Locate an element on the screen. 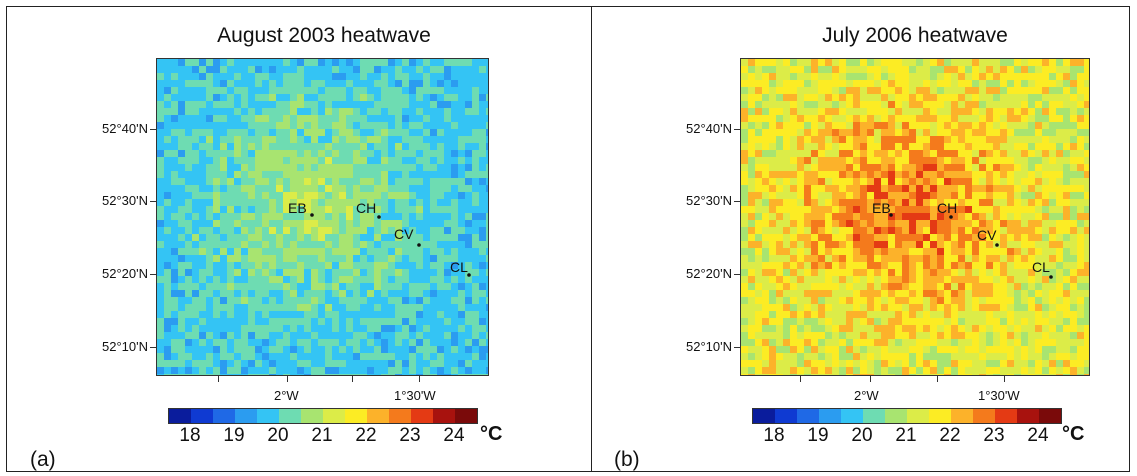 The image size is (1137, 476). panel-label: (a) is located at coordinates (43, 459).